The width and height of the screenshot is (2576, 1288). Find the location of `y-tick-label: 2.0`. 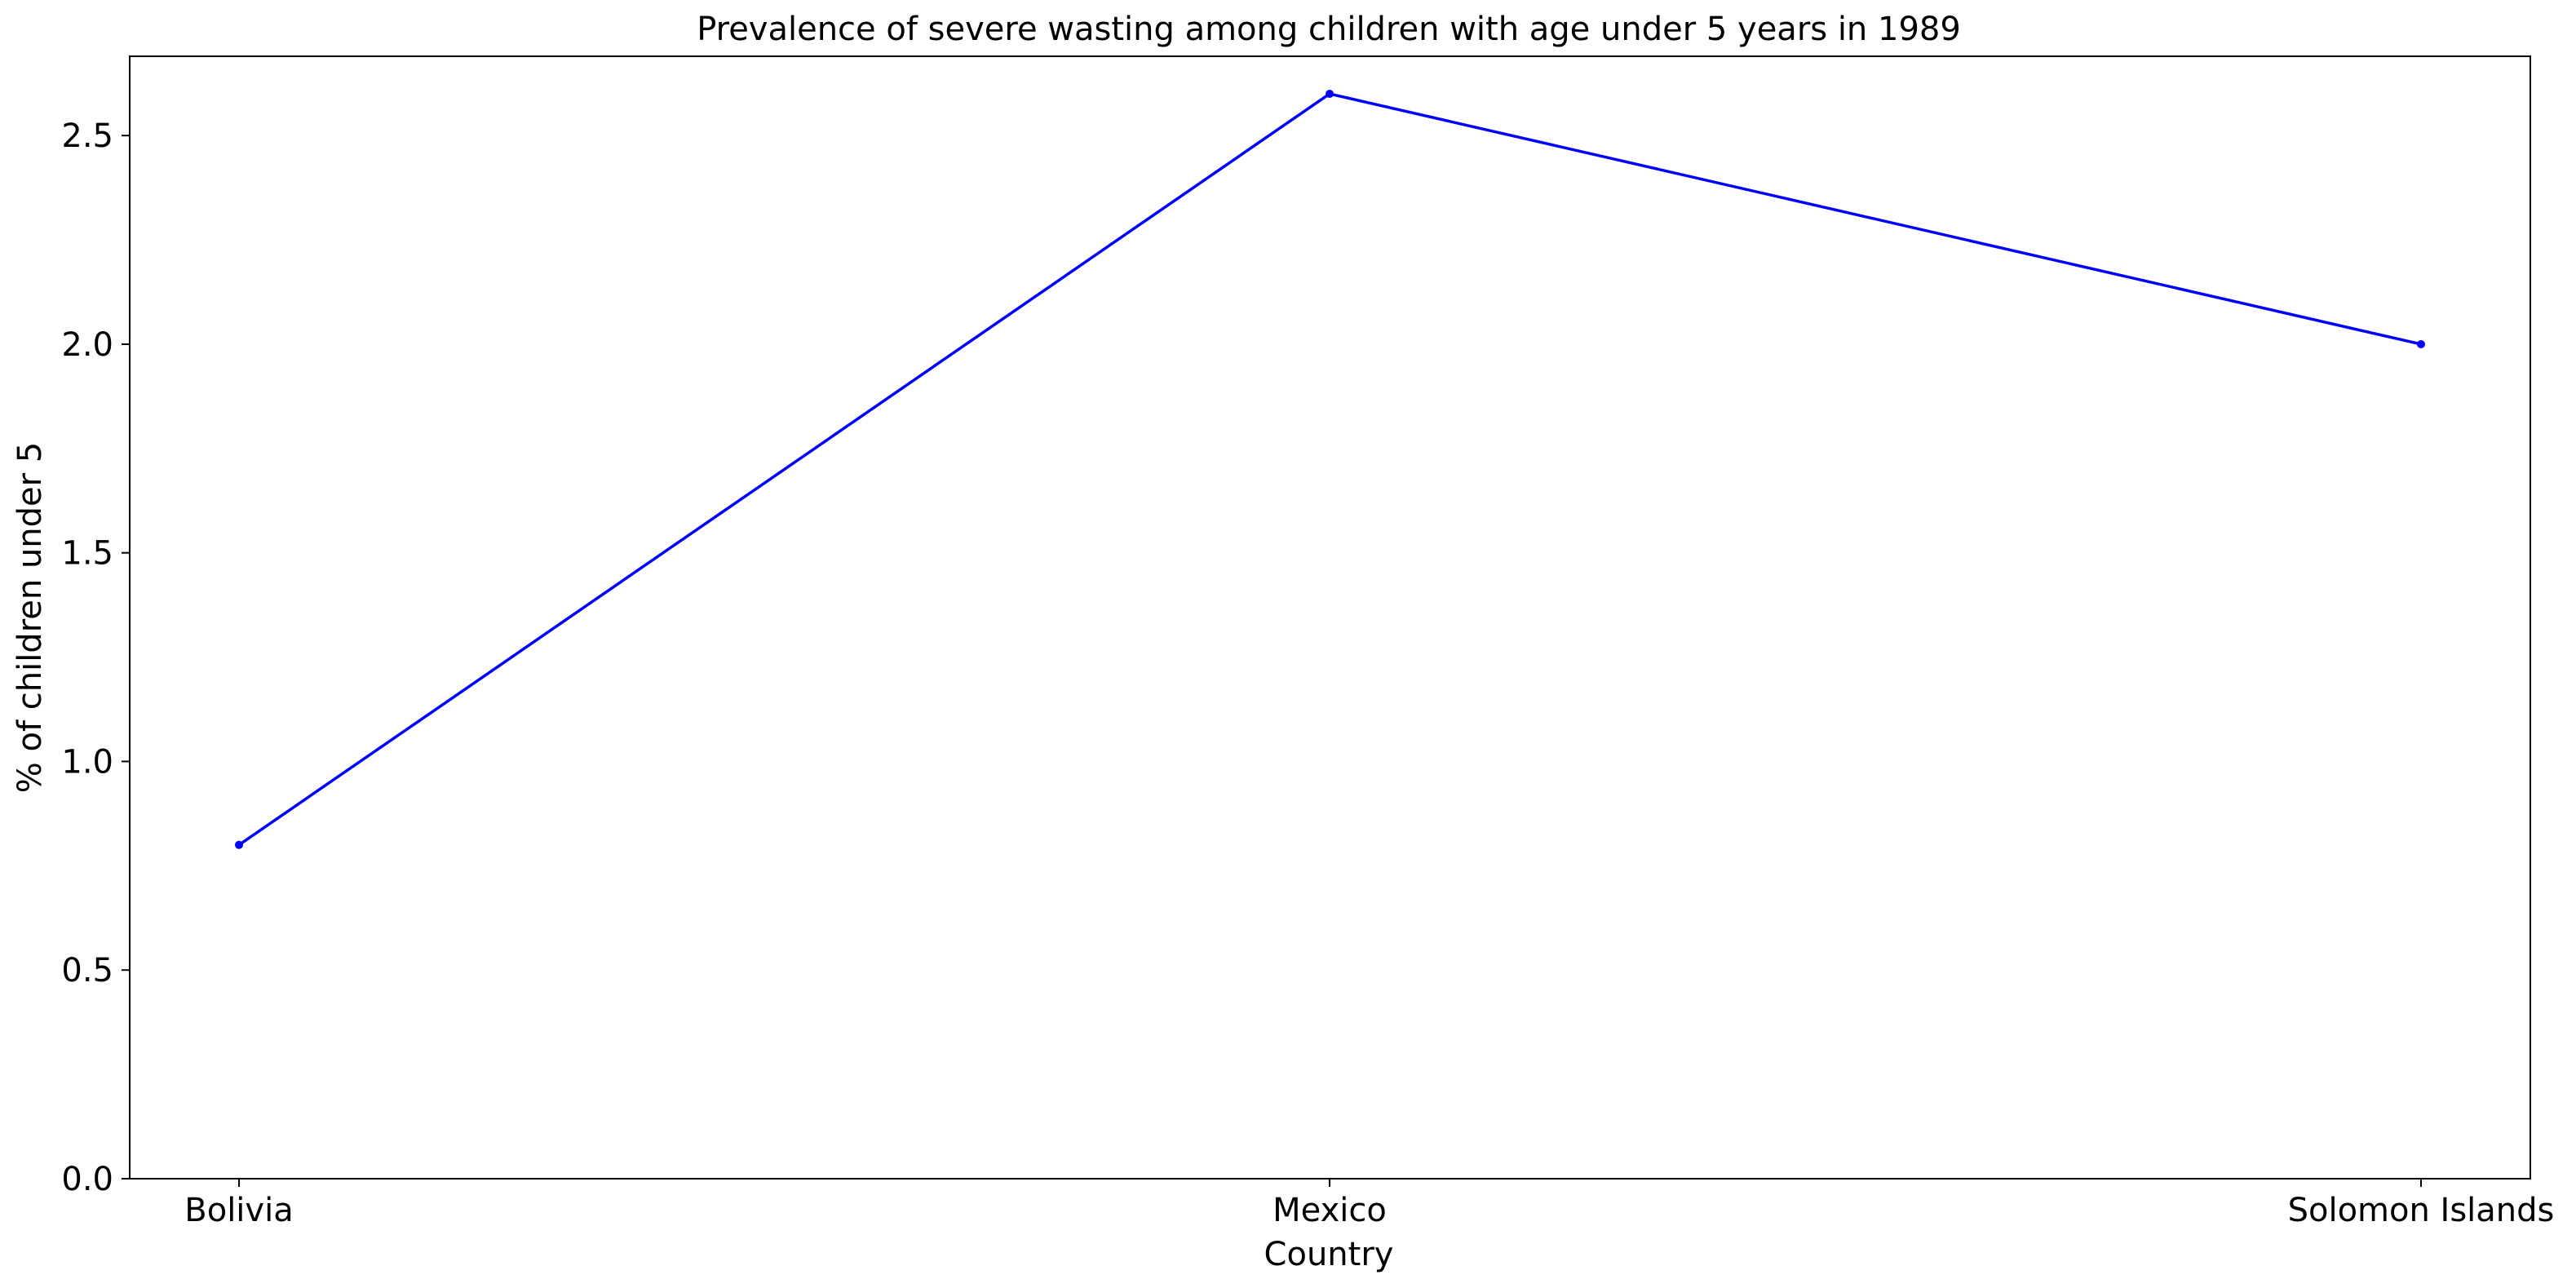

y-tick-label: 2.0 is located at coordinates (87, 345).